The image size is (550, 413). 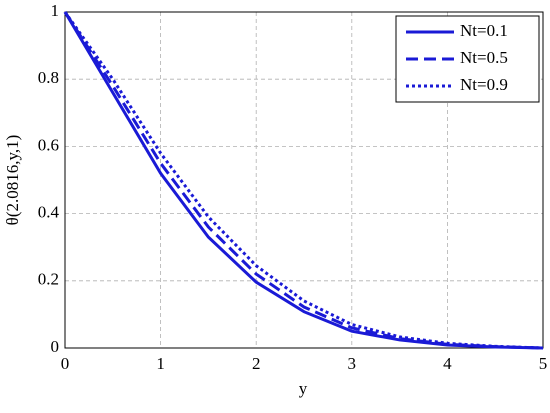 I want to click on y-tick-label: 0, so click(x=55, y=346).